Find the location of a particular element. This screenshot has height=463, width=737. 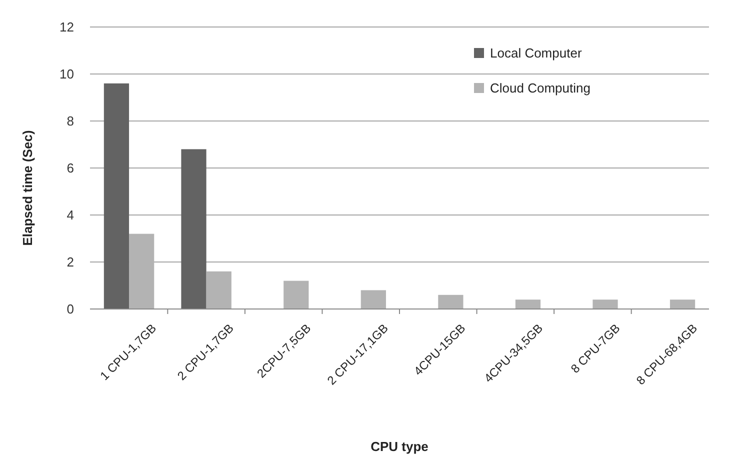

y-tick-label: 10 is located at coordinates (67, 74).